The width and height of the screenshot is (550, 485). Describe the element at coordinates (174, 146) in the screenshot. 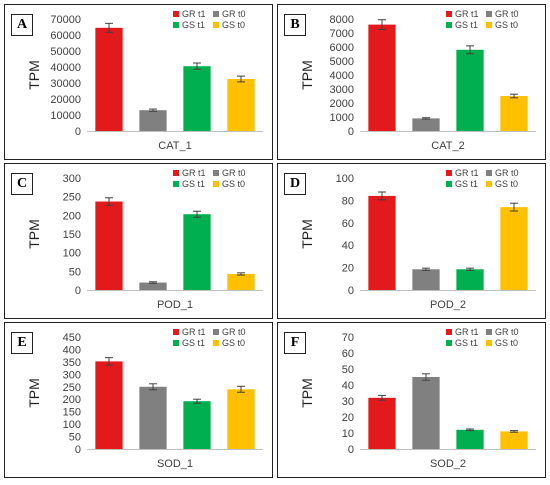

I see `x-axis-label: CAT_1` at that location.